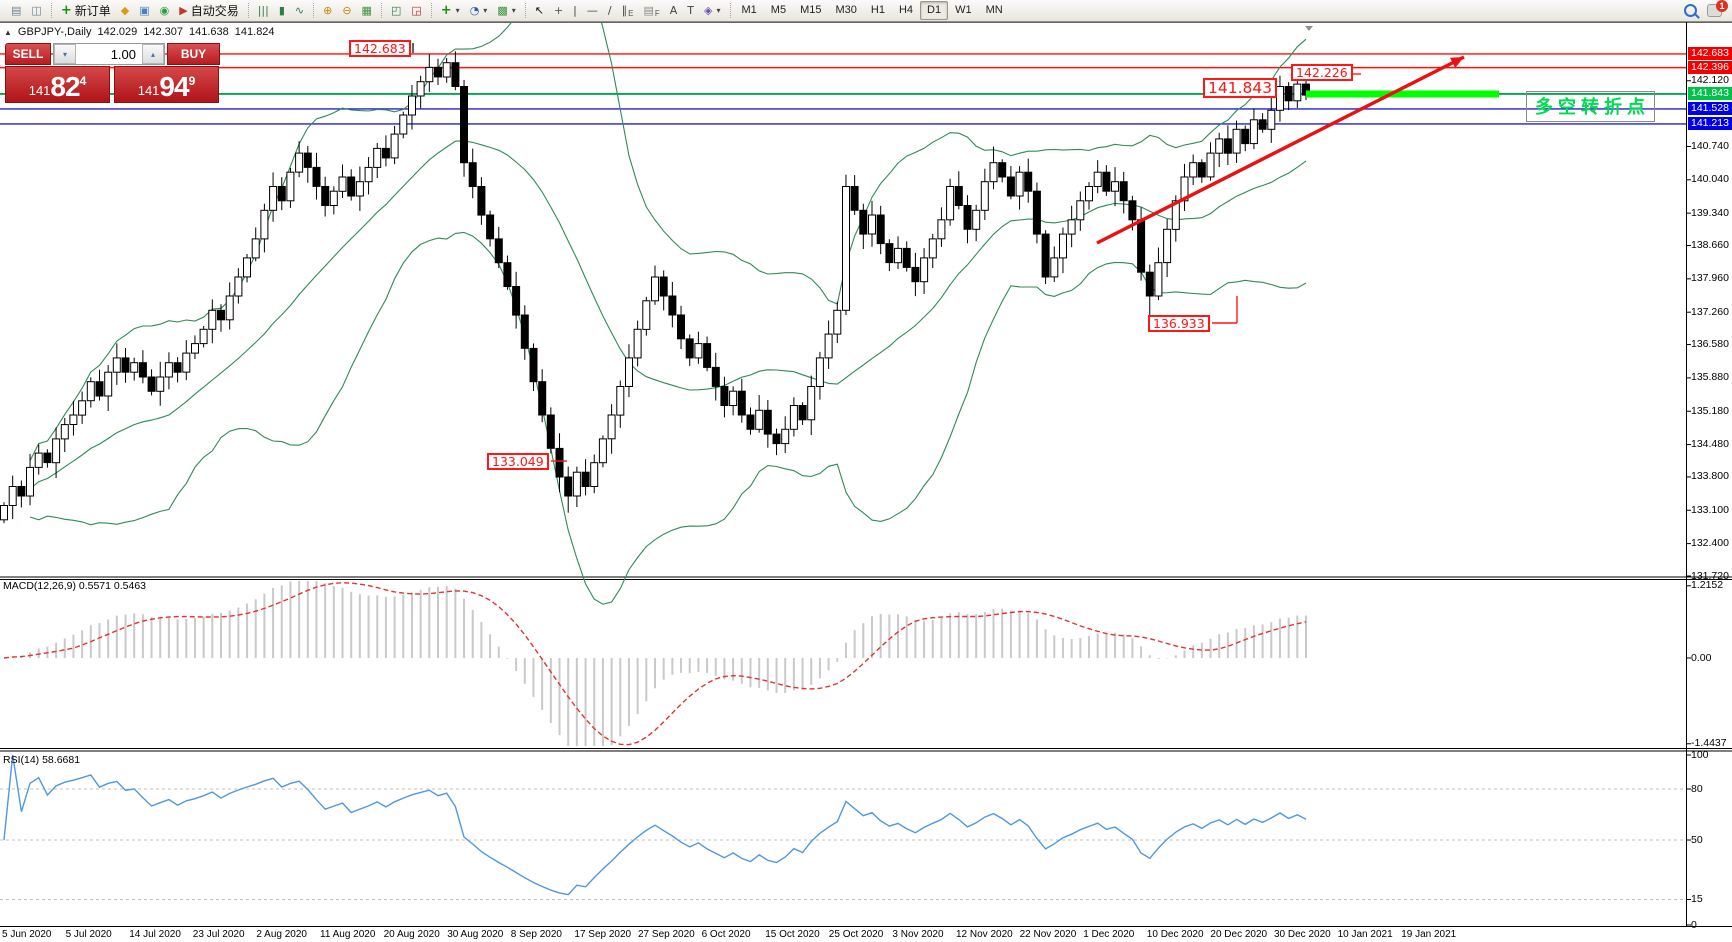  Describe the element at coordinates (1710, 123) in the screenshot. I see `axis-price-141.213: 141.213` at that location.